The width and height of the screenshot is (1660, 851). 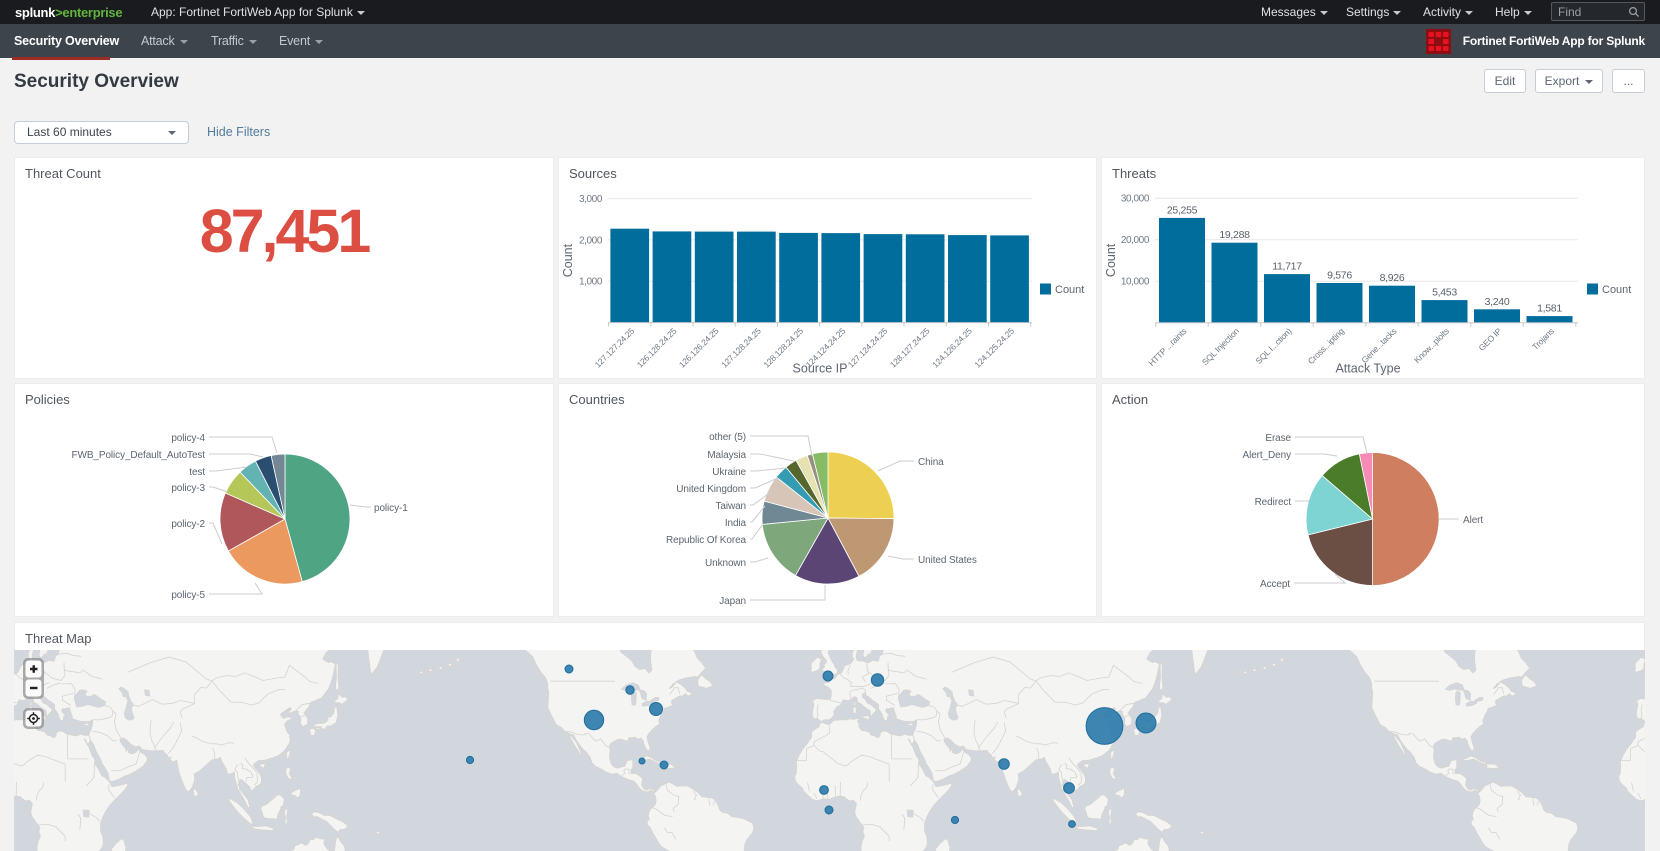 What do you see at coordinates (1392, 278) in the screenshot?
I see `svg-text: 8,926` at bounding box center [1392, 278].